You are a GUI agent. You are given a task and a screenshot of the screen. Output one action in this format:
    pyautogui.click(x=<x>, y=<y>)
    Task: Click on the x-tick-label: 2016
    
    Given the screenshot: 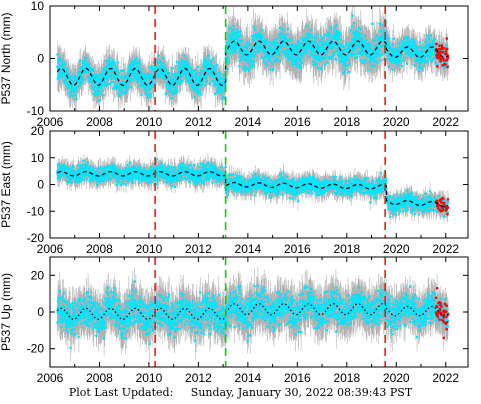 What is the action you would take?
    pyautogui.click(x=297, y=122)
    